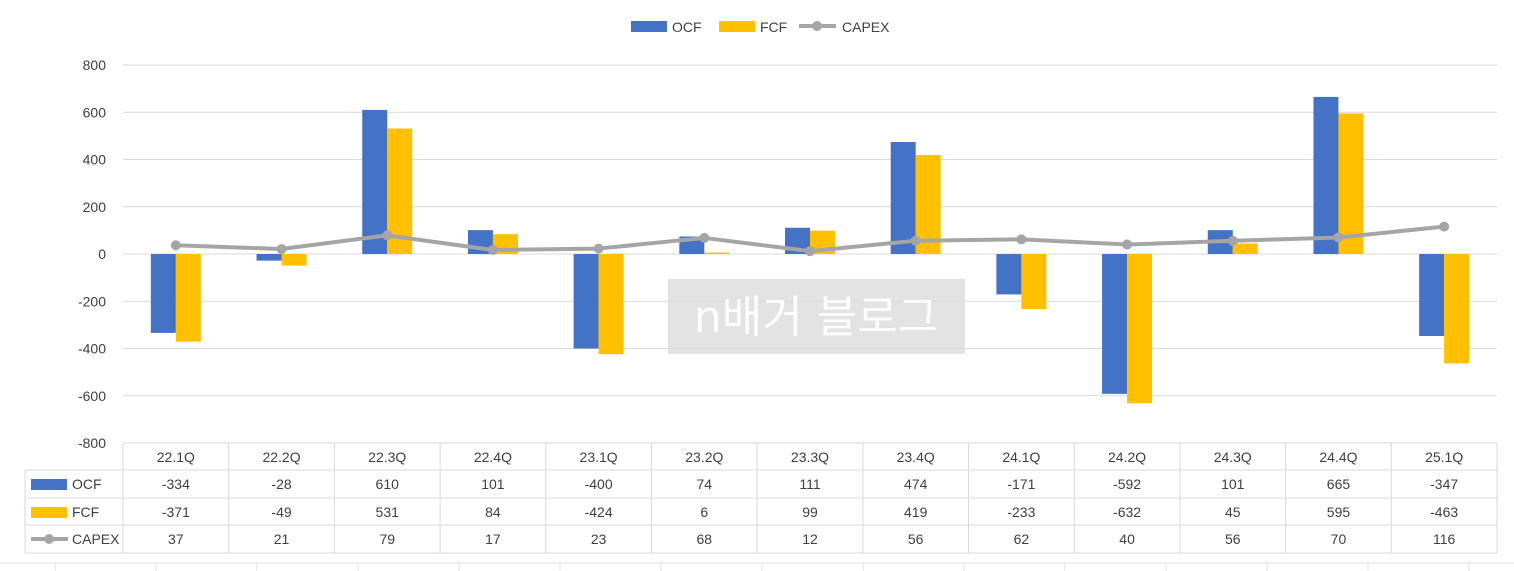 The height and width of the screenshot is (571, 1514). I want to click on table-cell-capex-25.1Q: 116, so click(1444, 539).